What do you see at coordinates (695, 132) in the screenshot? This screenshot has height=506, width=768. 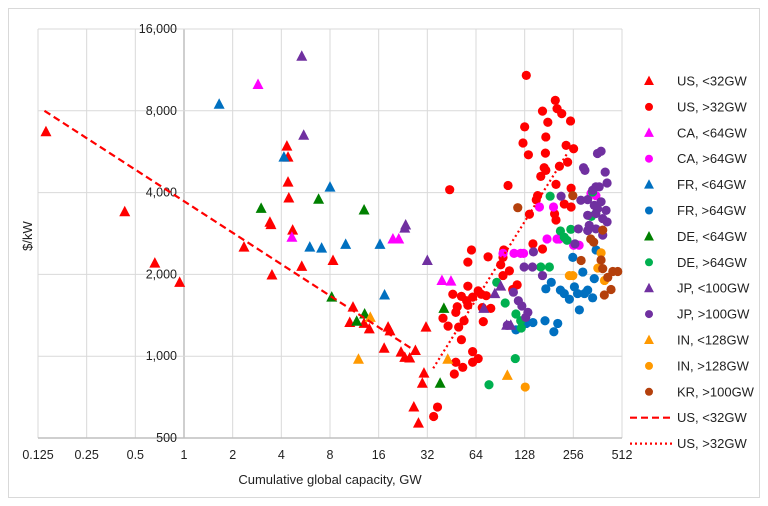 I see `legend-item-ca-64gw: CA, <64GW` at bounding box center [695, 132].